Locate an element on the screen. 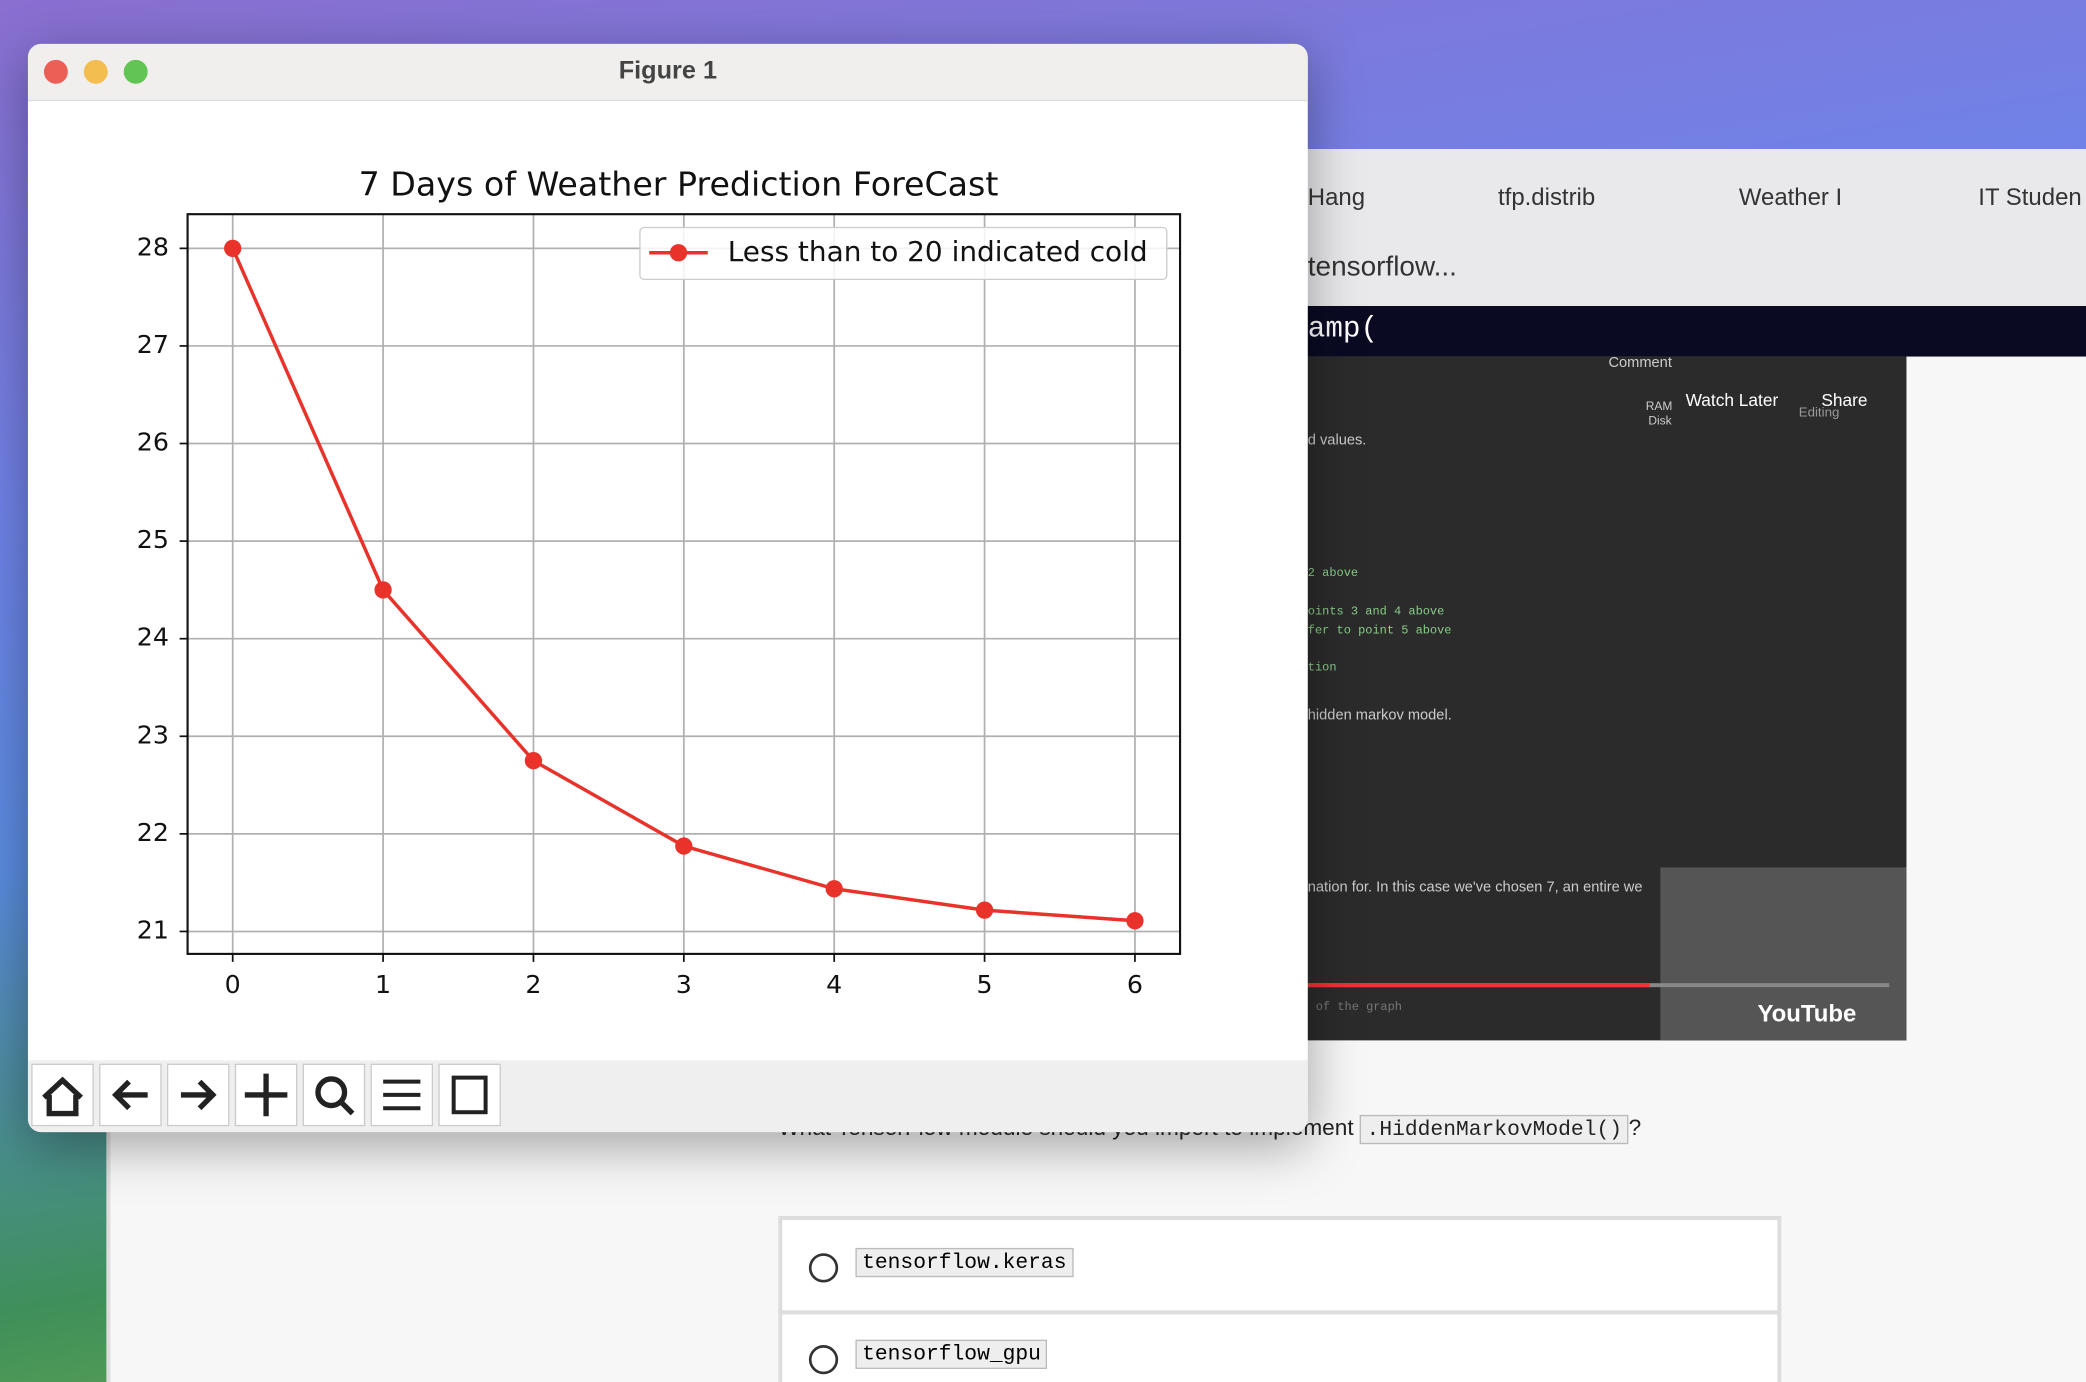 The height and width of the screenshot is (1382, 2086). y-tick-label: 28 is located at coordinates (153, 246).